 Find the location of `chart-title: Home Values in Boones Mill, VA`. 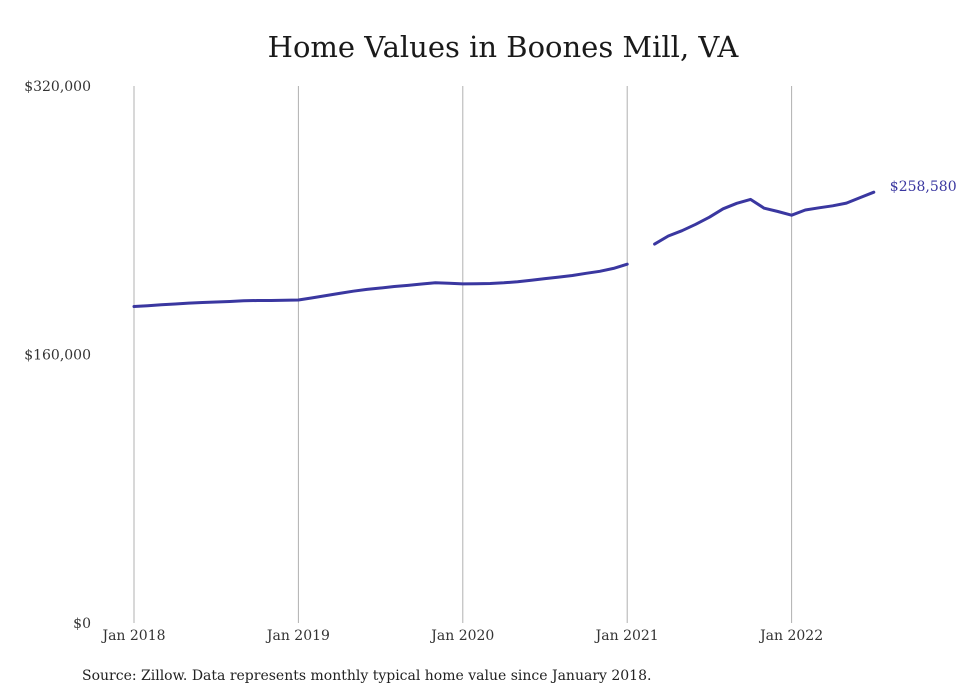

chart-title: Home Values in Boones Mill, VA is located at coordinates (503, 47).